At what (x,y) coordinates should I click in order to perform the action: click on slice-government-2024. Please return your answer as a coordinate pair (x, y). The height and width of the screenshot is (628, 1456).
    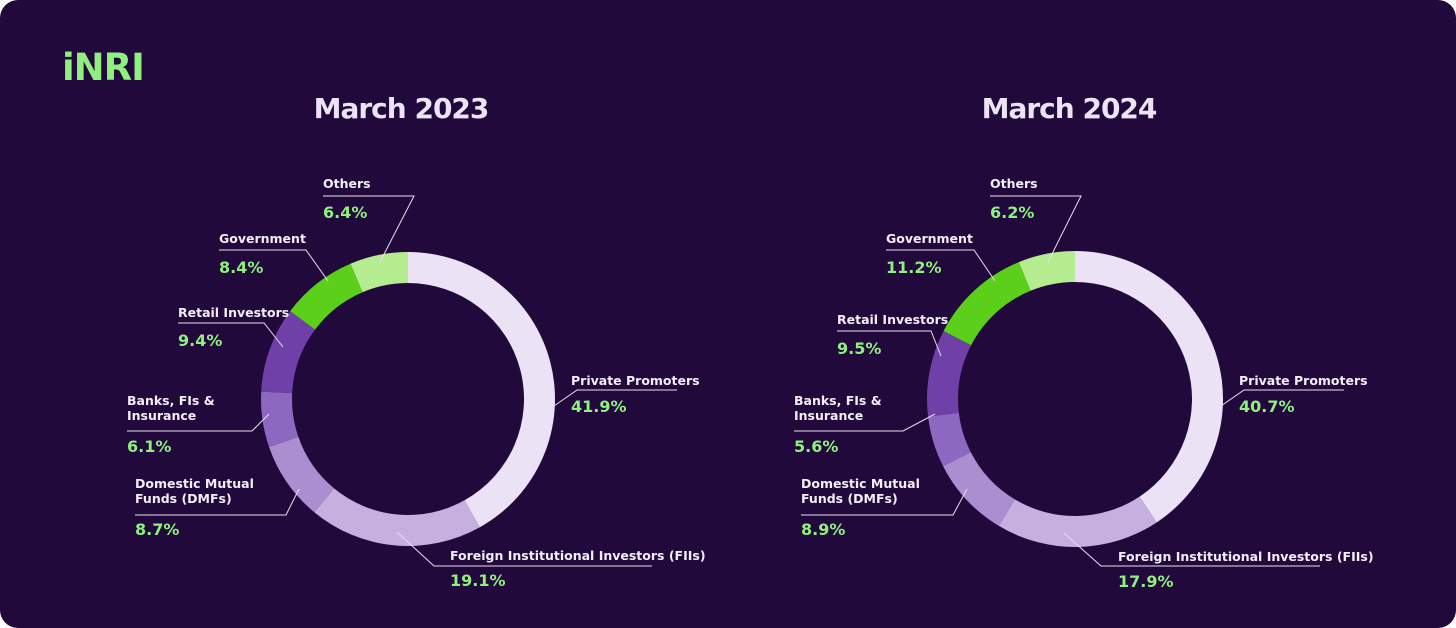
    Looking at the image, I should click on (987, 304).